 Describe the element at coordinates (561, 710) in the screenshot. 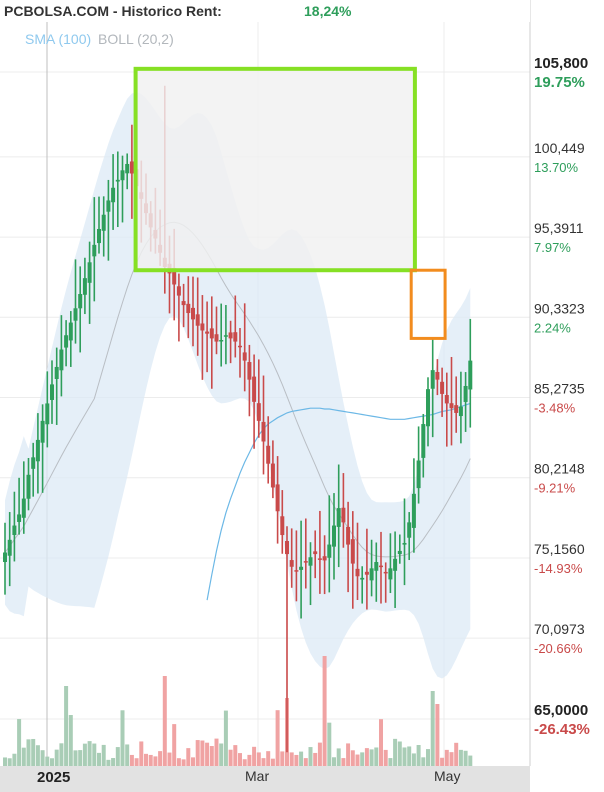

I see `y-tick-price: 65,0000` at that location.